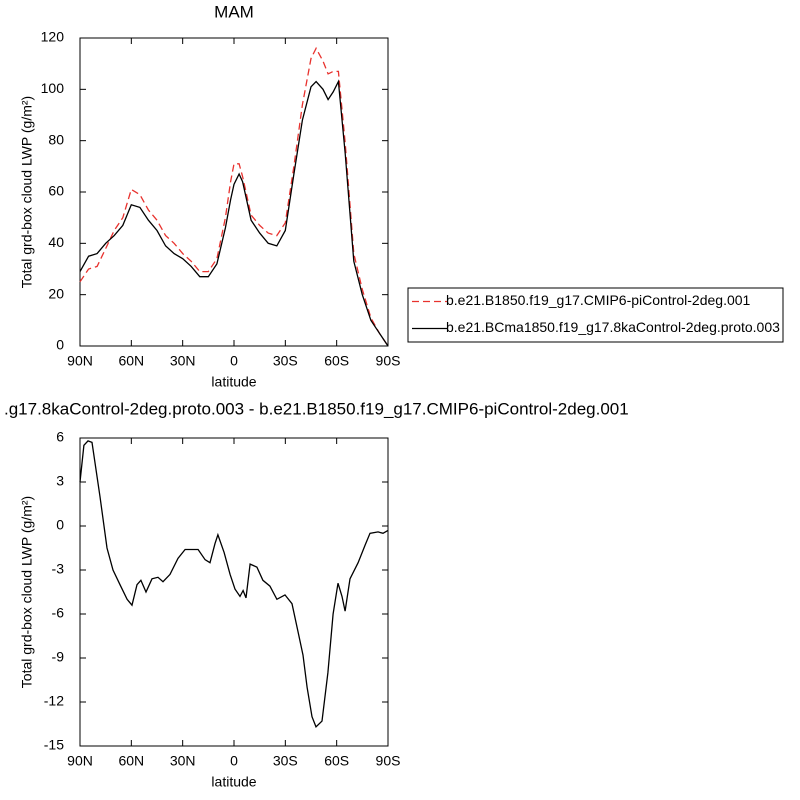  Describe the element at coordinates (60, 437) in the screenshot. I see `y-tick-label: 6` at that location.